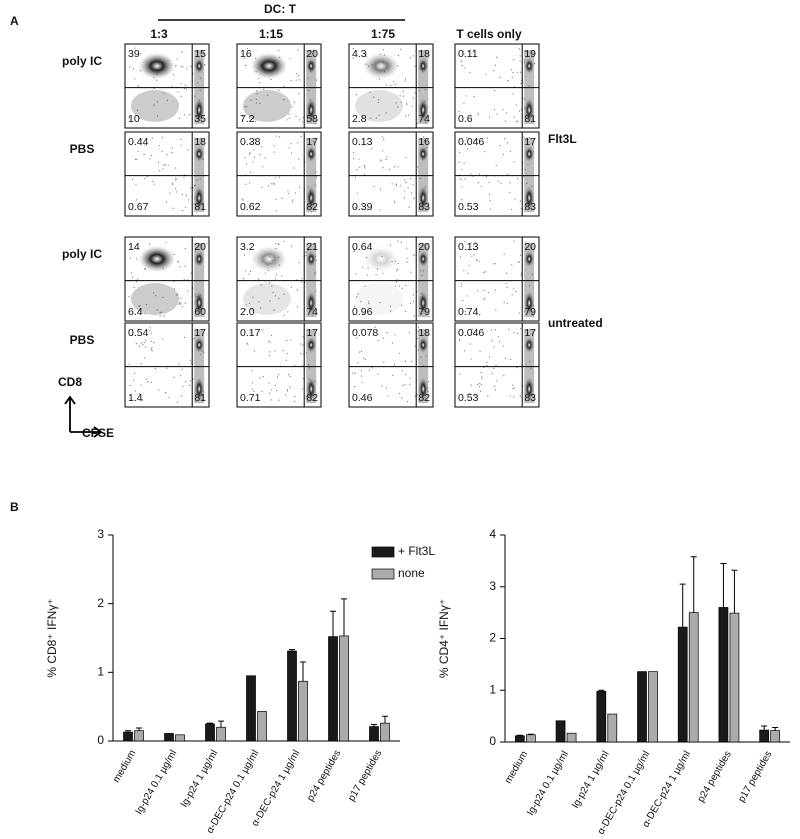 Image resolution: width=800 pixels, height=839 pixels. What do you see at coordinates (359, 54) in the screenshot?
I see `quadrant-value: 4.3` at bounding box center [359, 54].